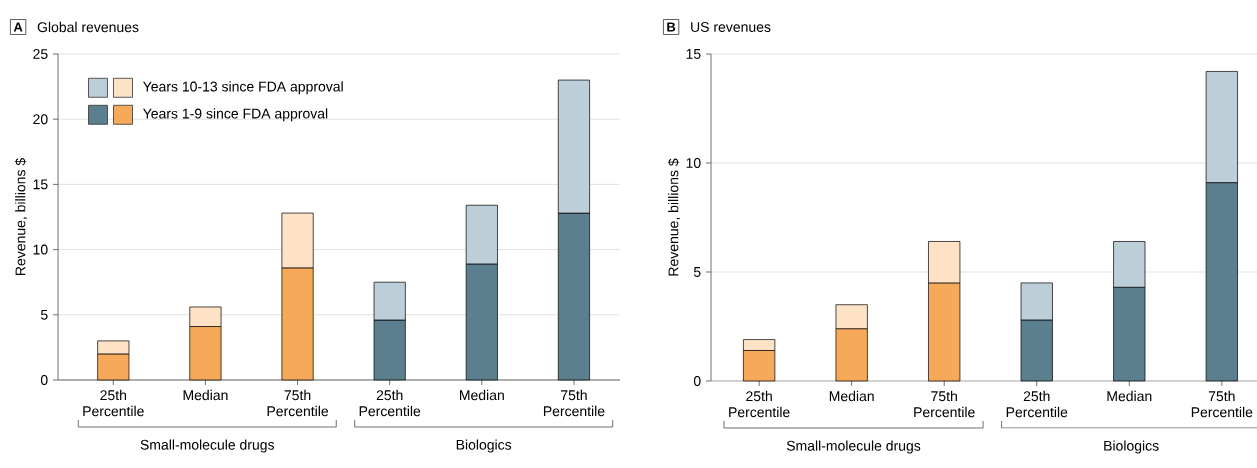 The width and height of the screenshot is (1257, 468). I want to click on chart-title: Global revenues, so click(88, 27).